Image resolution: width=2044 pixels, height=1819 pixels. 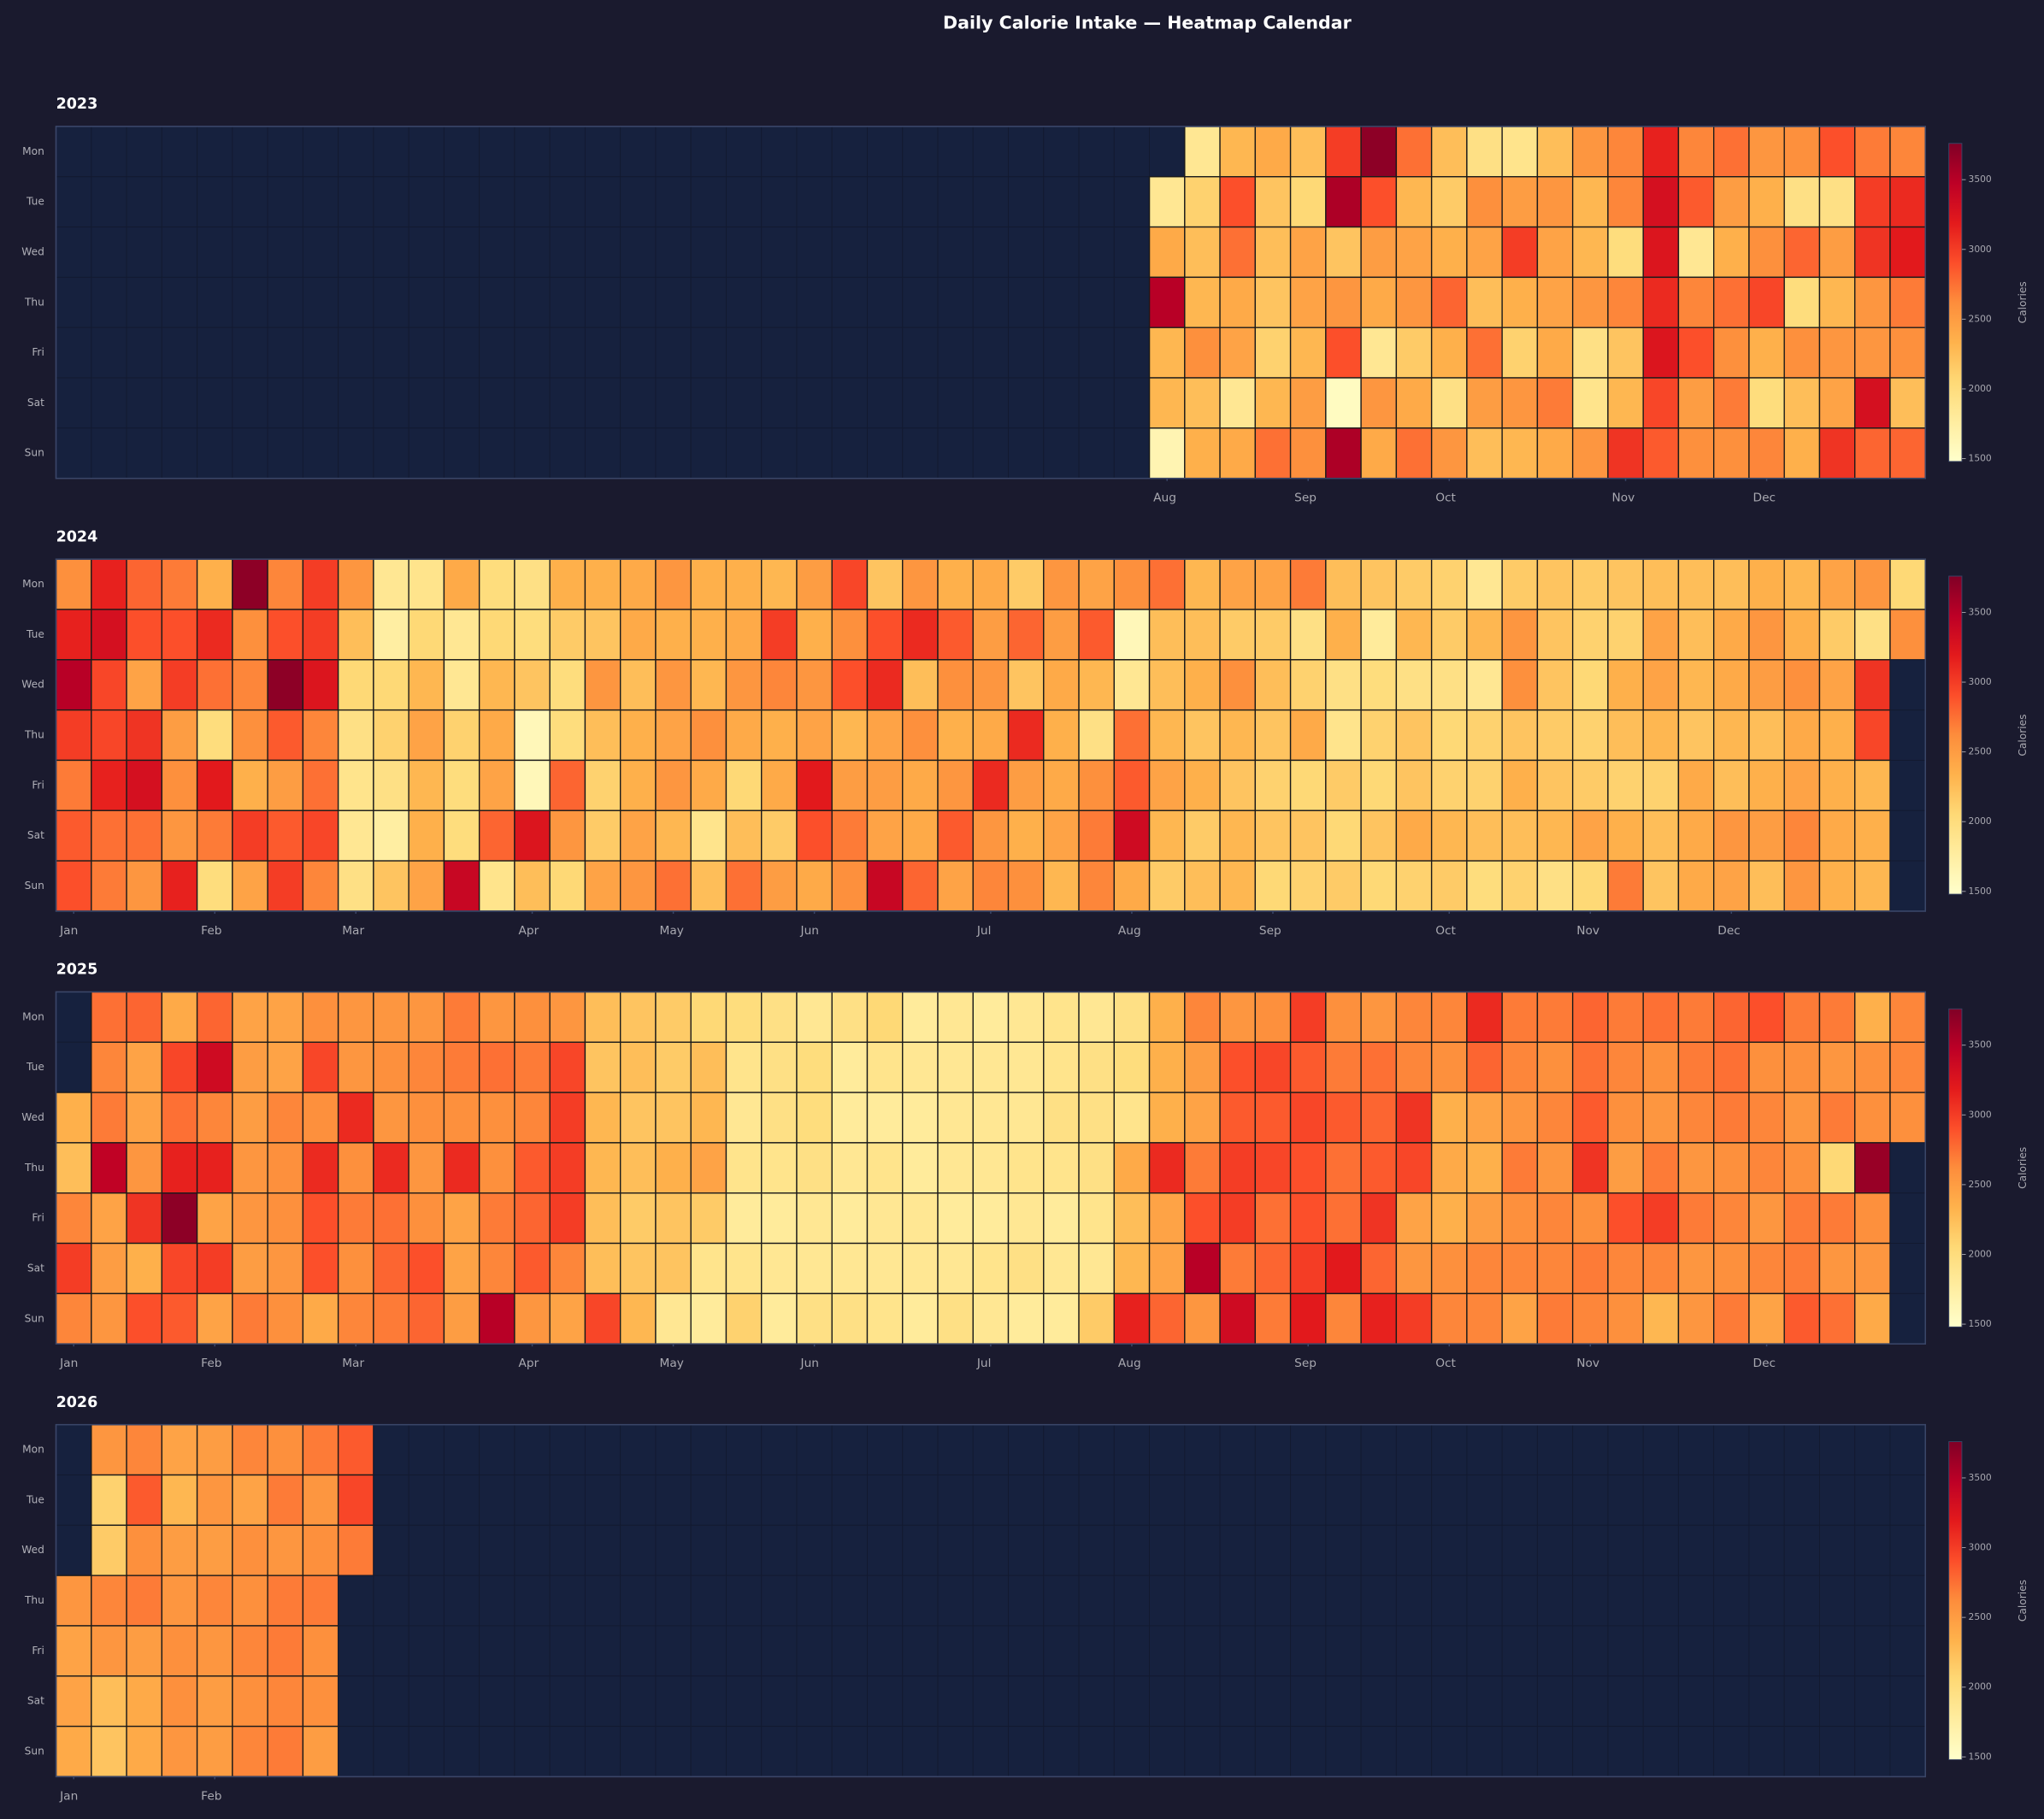 What do you see at coordinates (35, 1067) in the screenshot?
I see `y-tick-label: Tue` at bounding box center [35, 1067].